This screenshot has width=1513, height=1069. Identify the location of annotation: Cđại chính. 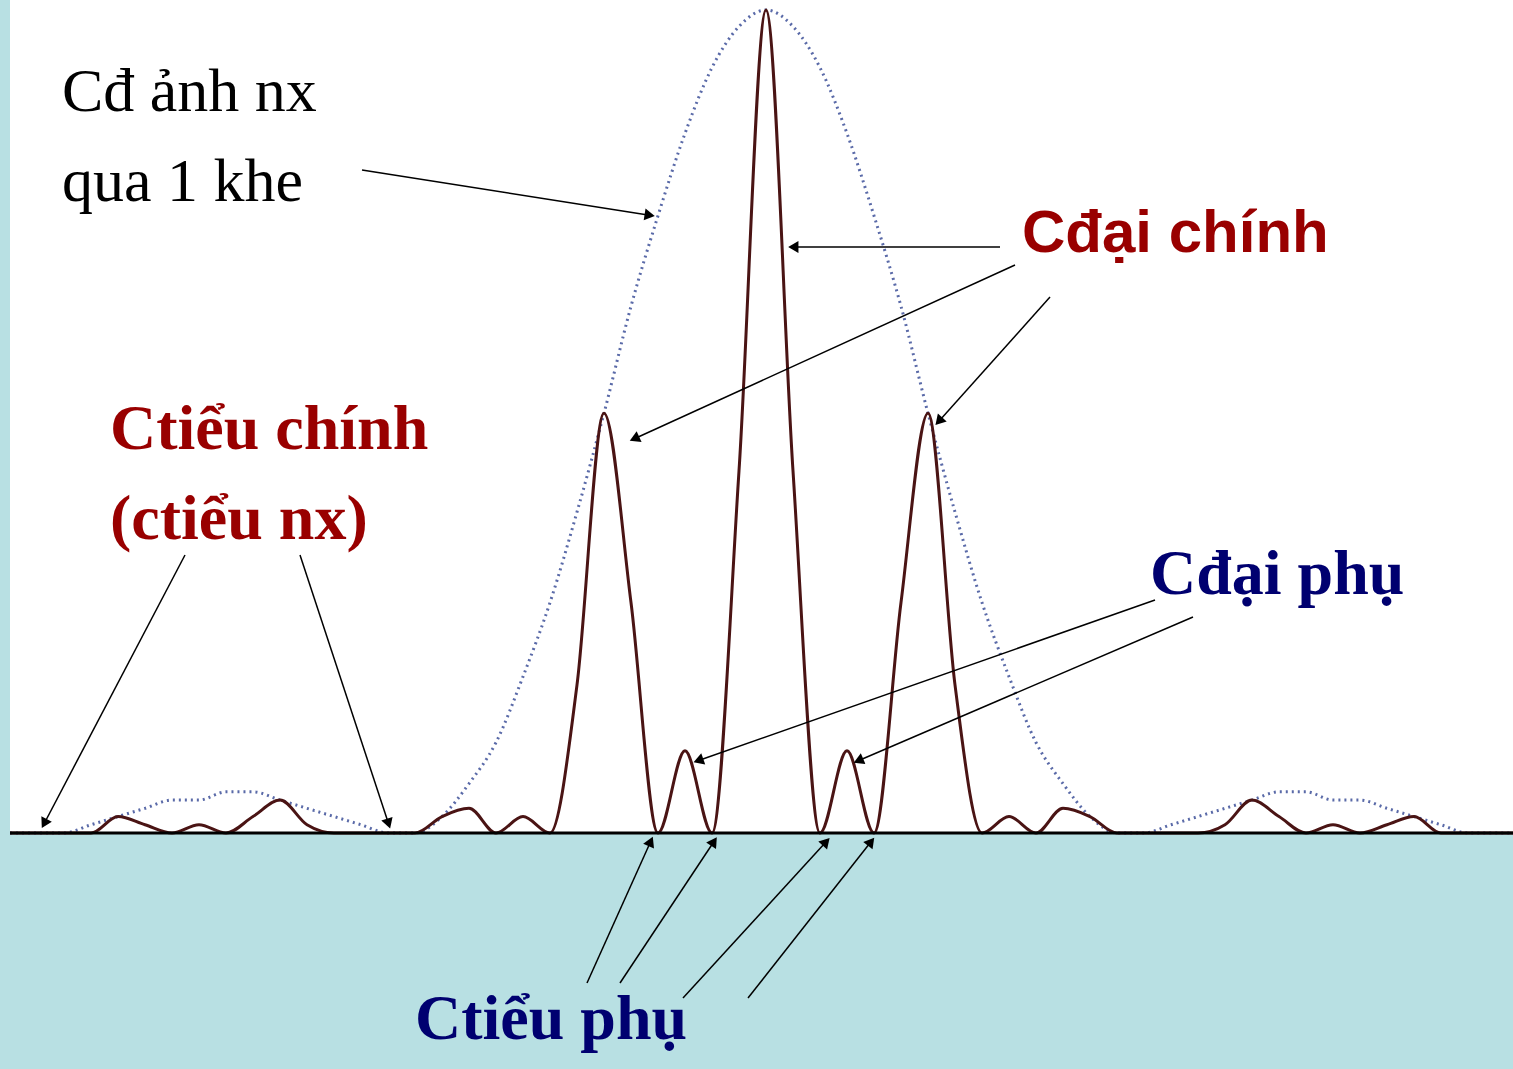
(1175, 231).